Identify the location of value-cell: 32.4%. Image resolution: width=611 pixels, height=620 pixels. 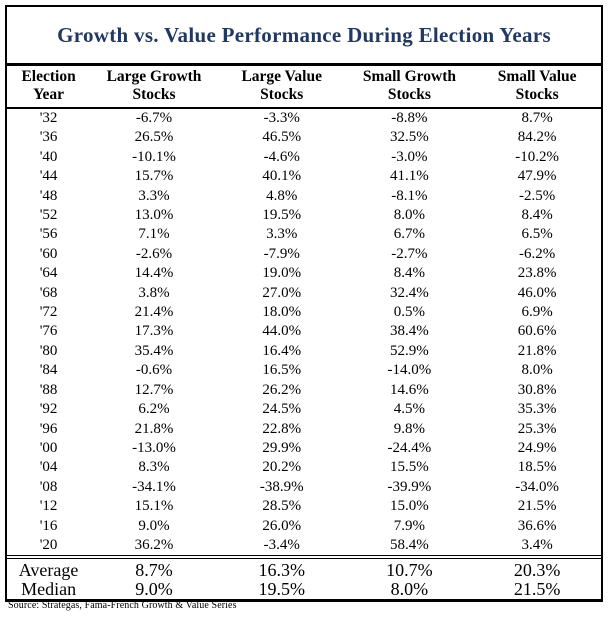
(409, 292).